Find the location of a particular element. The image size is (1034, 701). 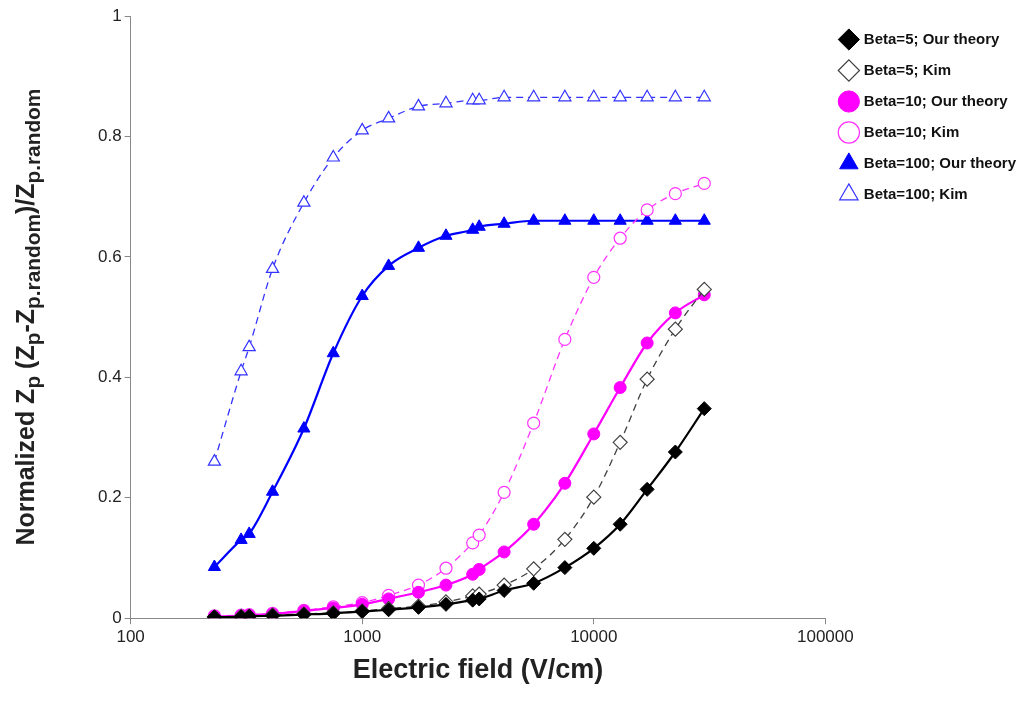

legend-label: Beta=5; Our theory is located at coordinates (931, 38).